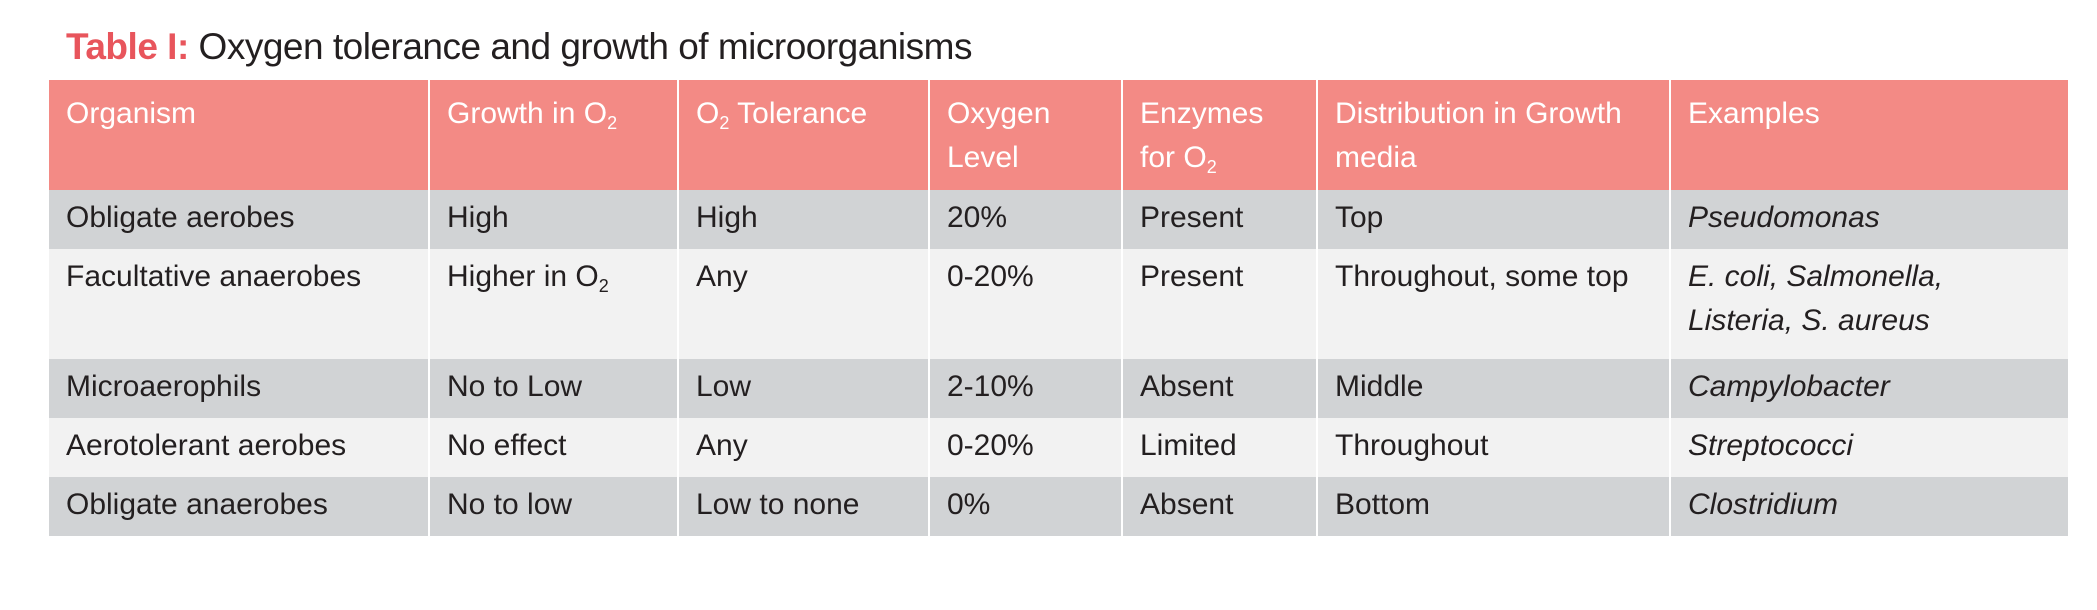 This screenshot has width=2097, height=610. What do you see at coordinates (553, 506) in the screenshot?
I see `cell-growth: No to low` at bounding box center [553, 506].